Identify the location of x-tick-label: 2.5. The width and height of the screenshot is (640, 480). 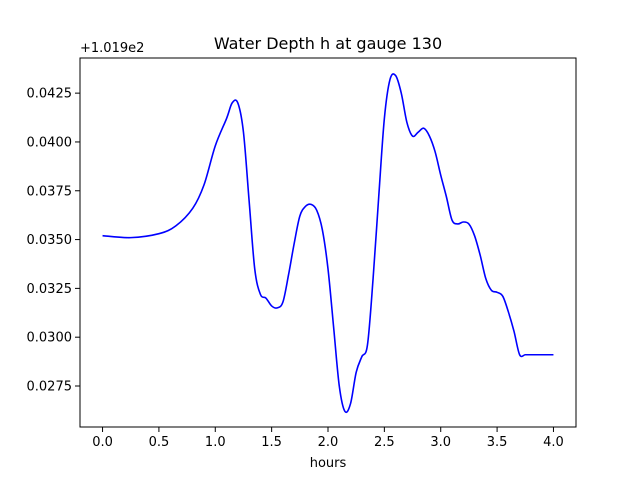
(384, 442).